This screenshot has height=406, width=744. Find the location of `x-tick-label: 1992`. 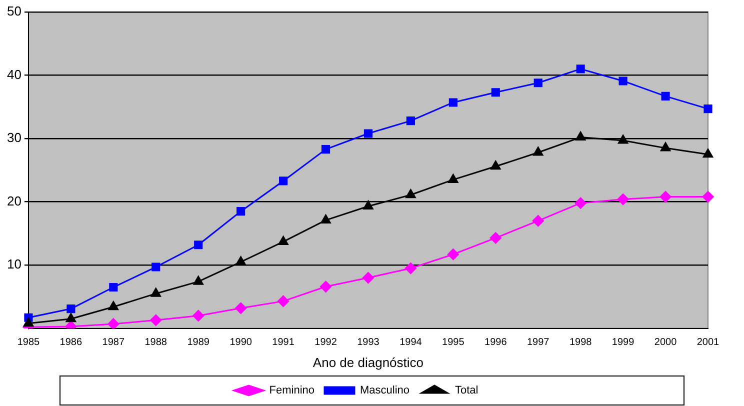

x-tick-label: 1992 is located at coordinates (326, 342).